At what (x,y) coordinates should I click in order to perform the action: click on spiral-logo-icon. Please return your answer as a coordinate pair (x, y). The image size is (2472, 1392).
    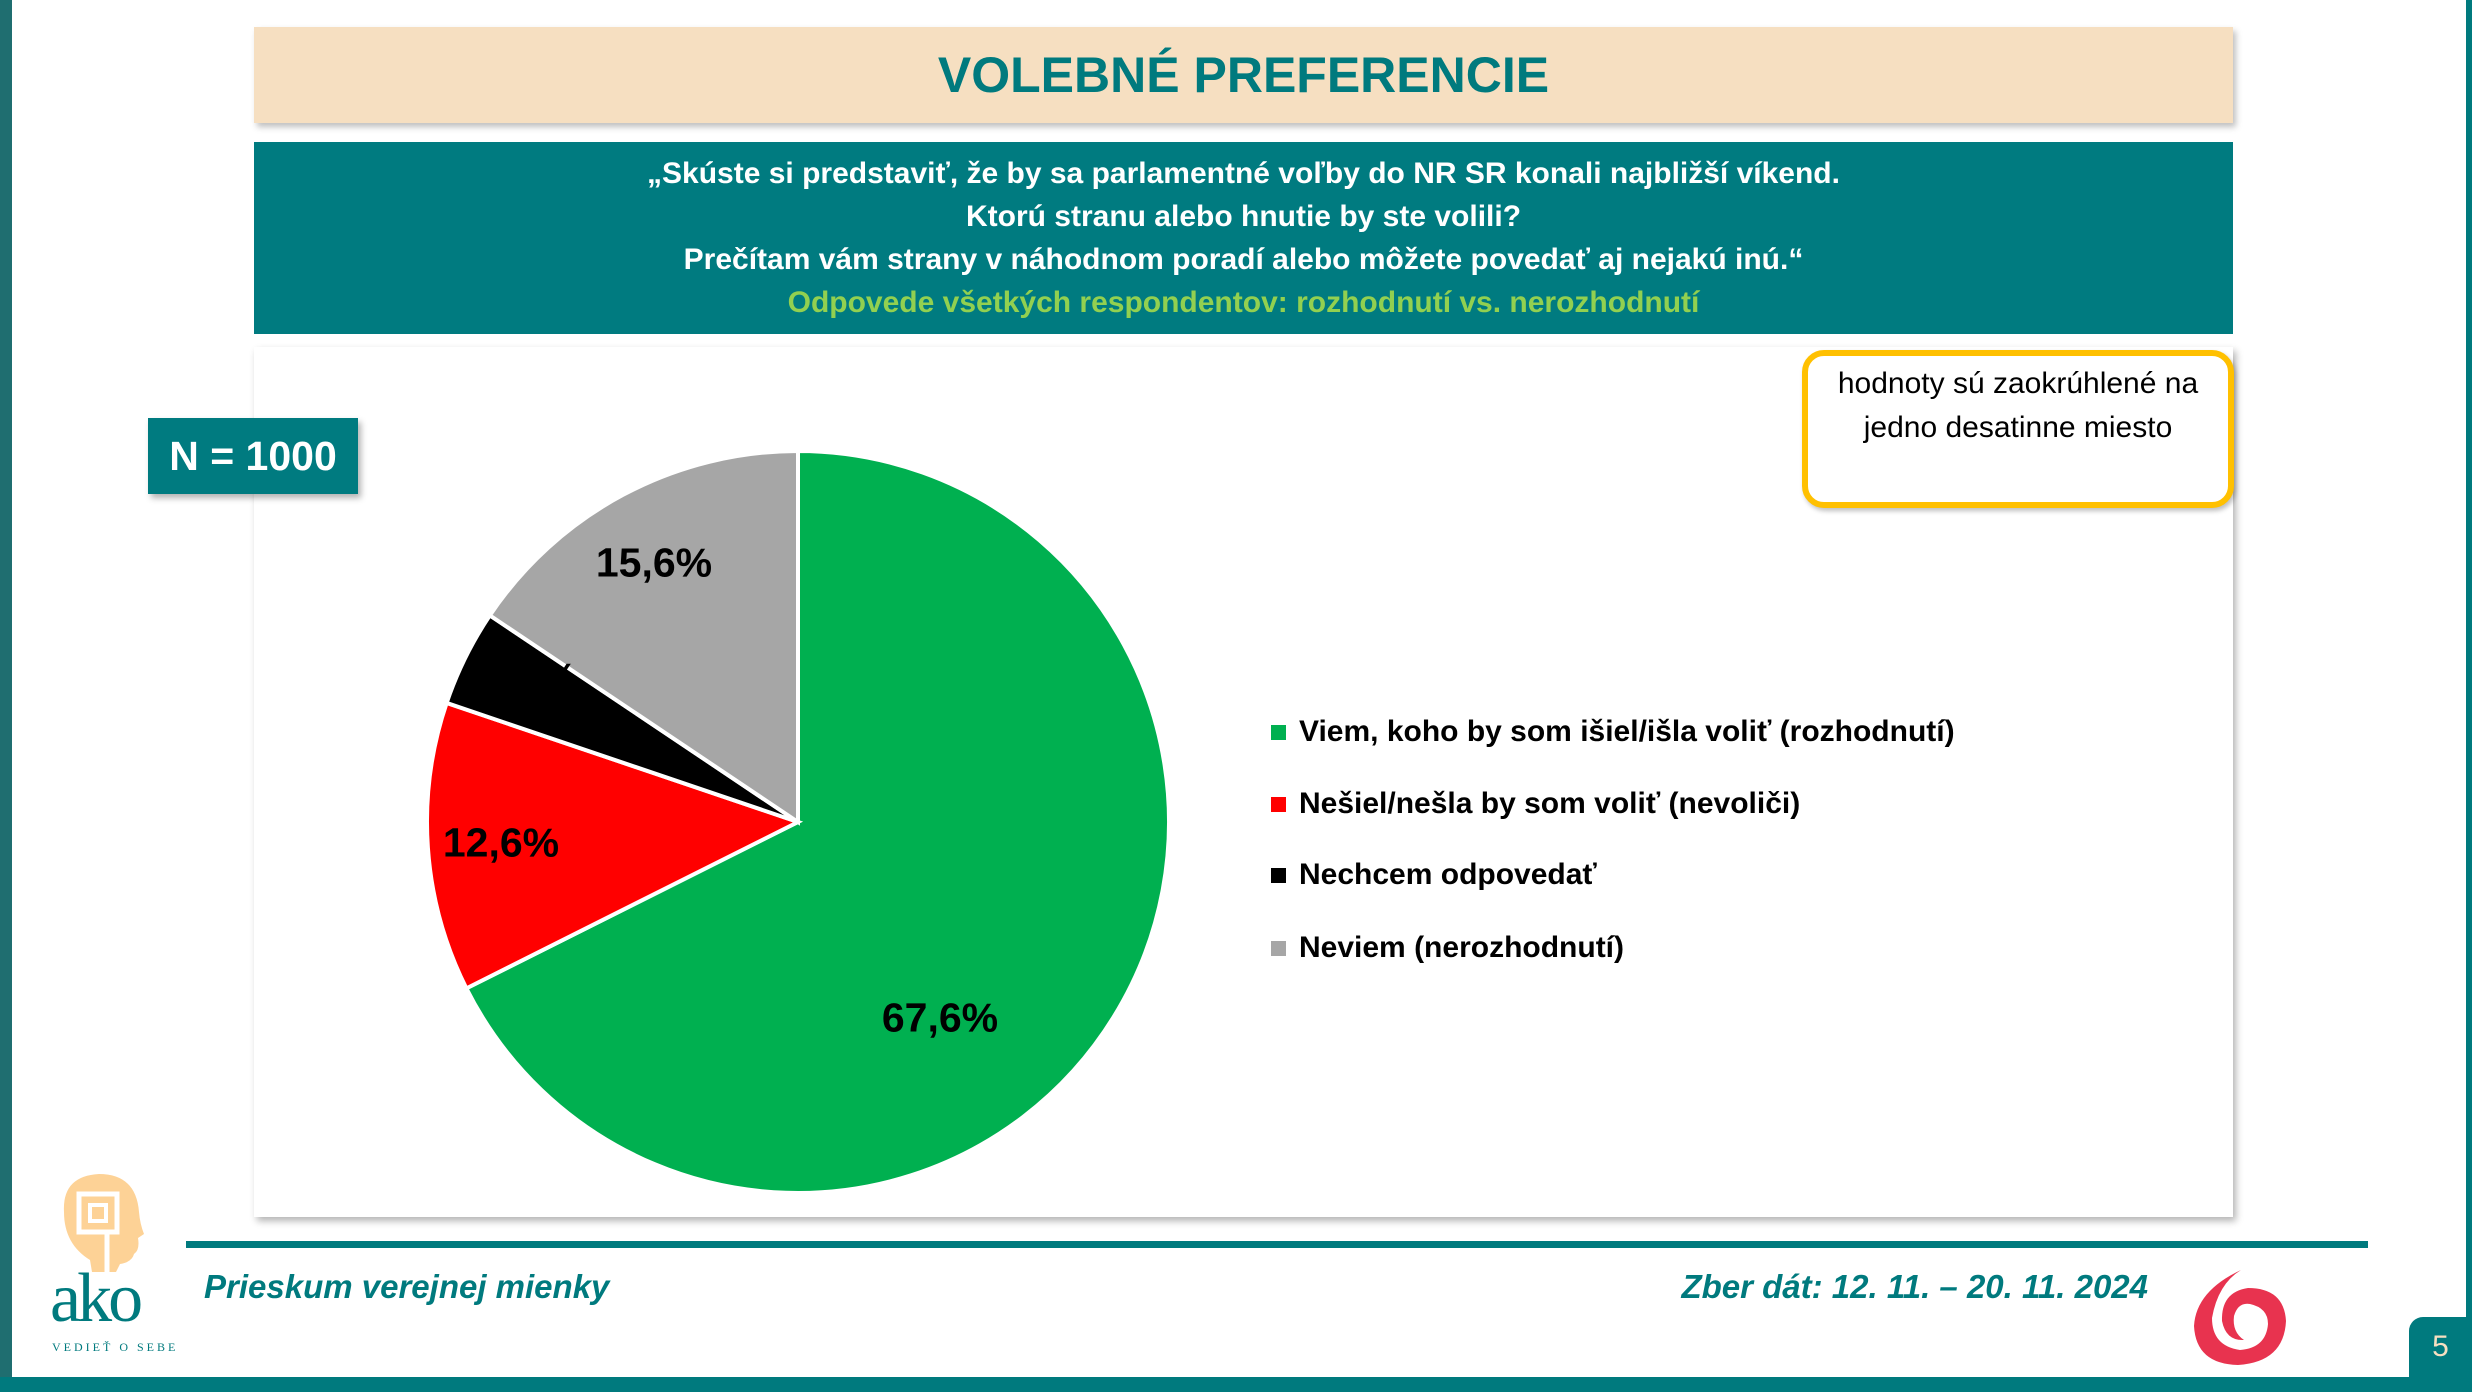
    Looking at the image, I should click on (2240, 1317).